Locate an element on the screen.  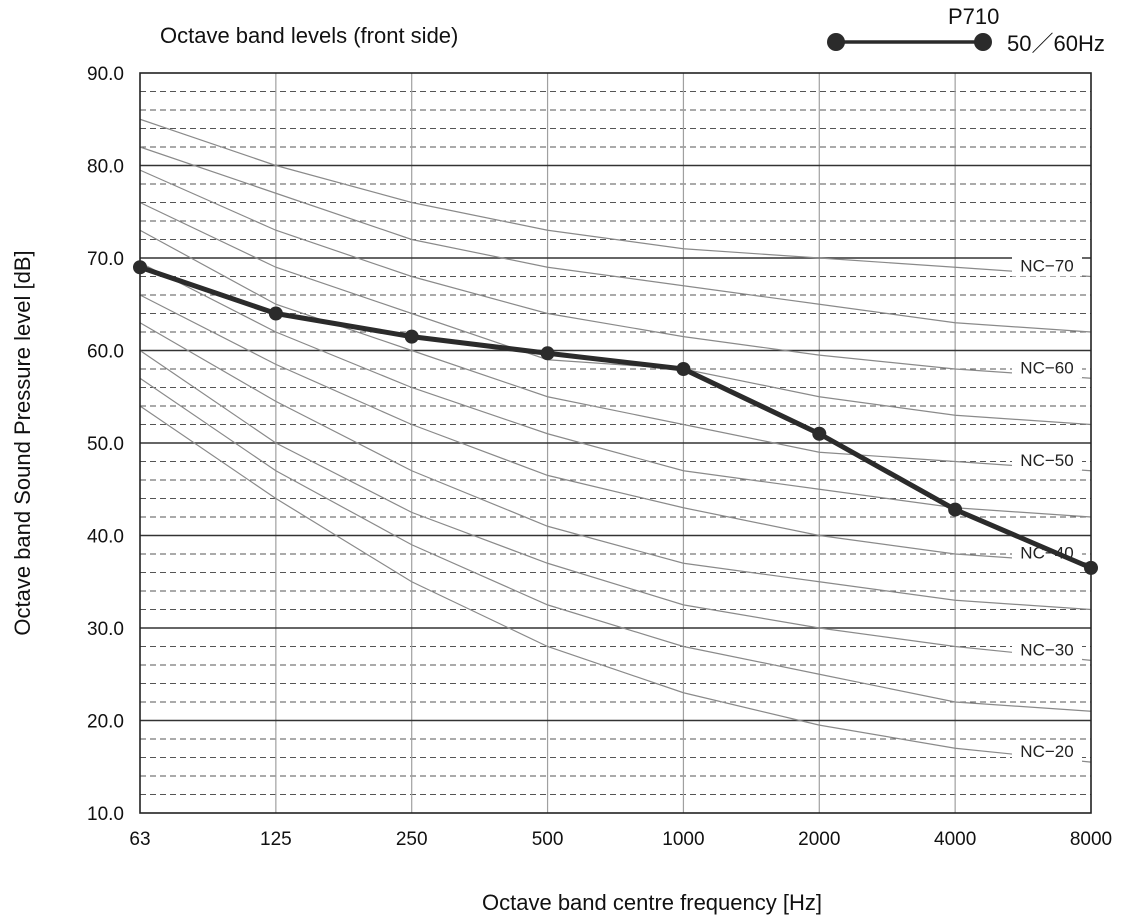
legend-marker-end is located at coordinates (983, 42).